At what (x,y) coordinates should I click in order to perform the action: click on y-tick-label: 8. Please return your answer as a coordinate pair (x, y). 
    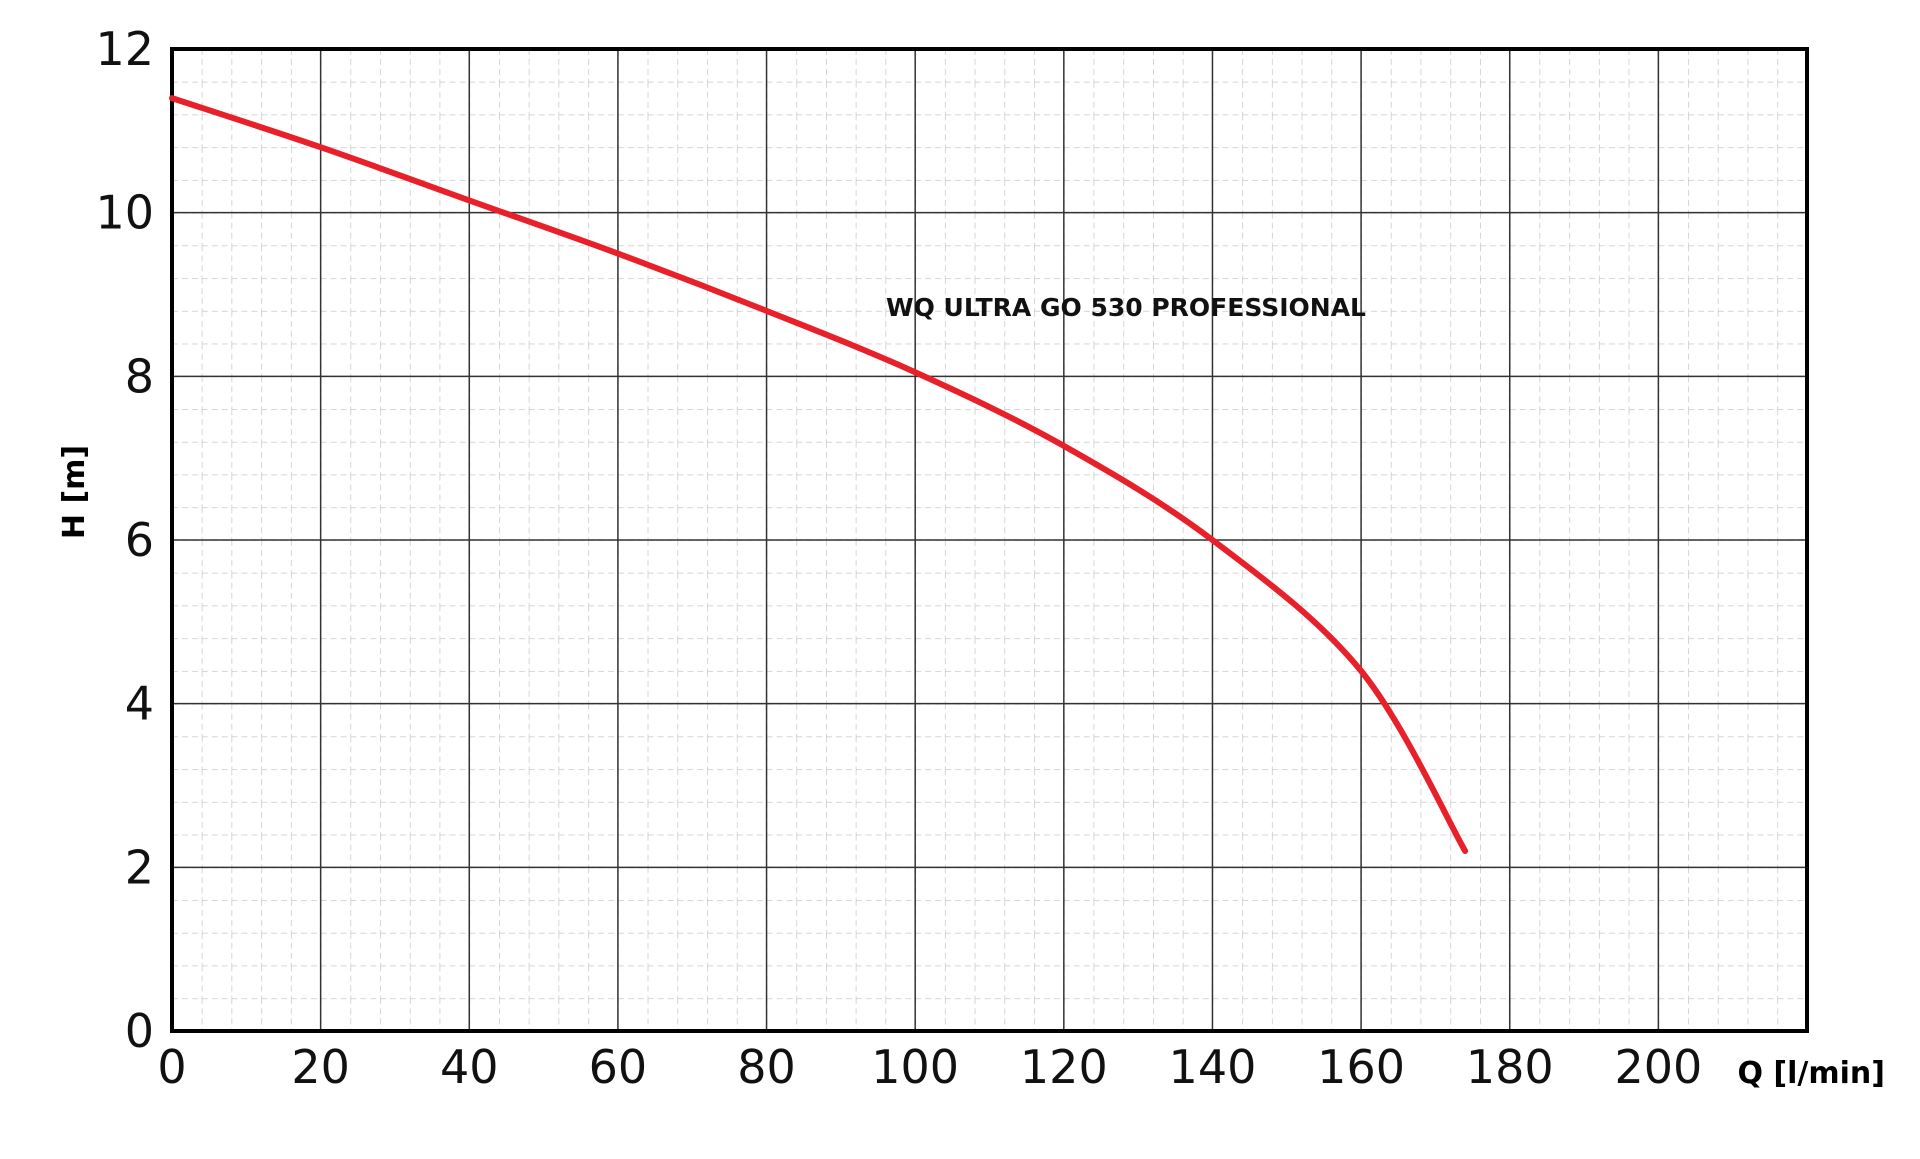
    Looking at the image, I should click on (139, 376).